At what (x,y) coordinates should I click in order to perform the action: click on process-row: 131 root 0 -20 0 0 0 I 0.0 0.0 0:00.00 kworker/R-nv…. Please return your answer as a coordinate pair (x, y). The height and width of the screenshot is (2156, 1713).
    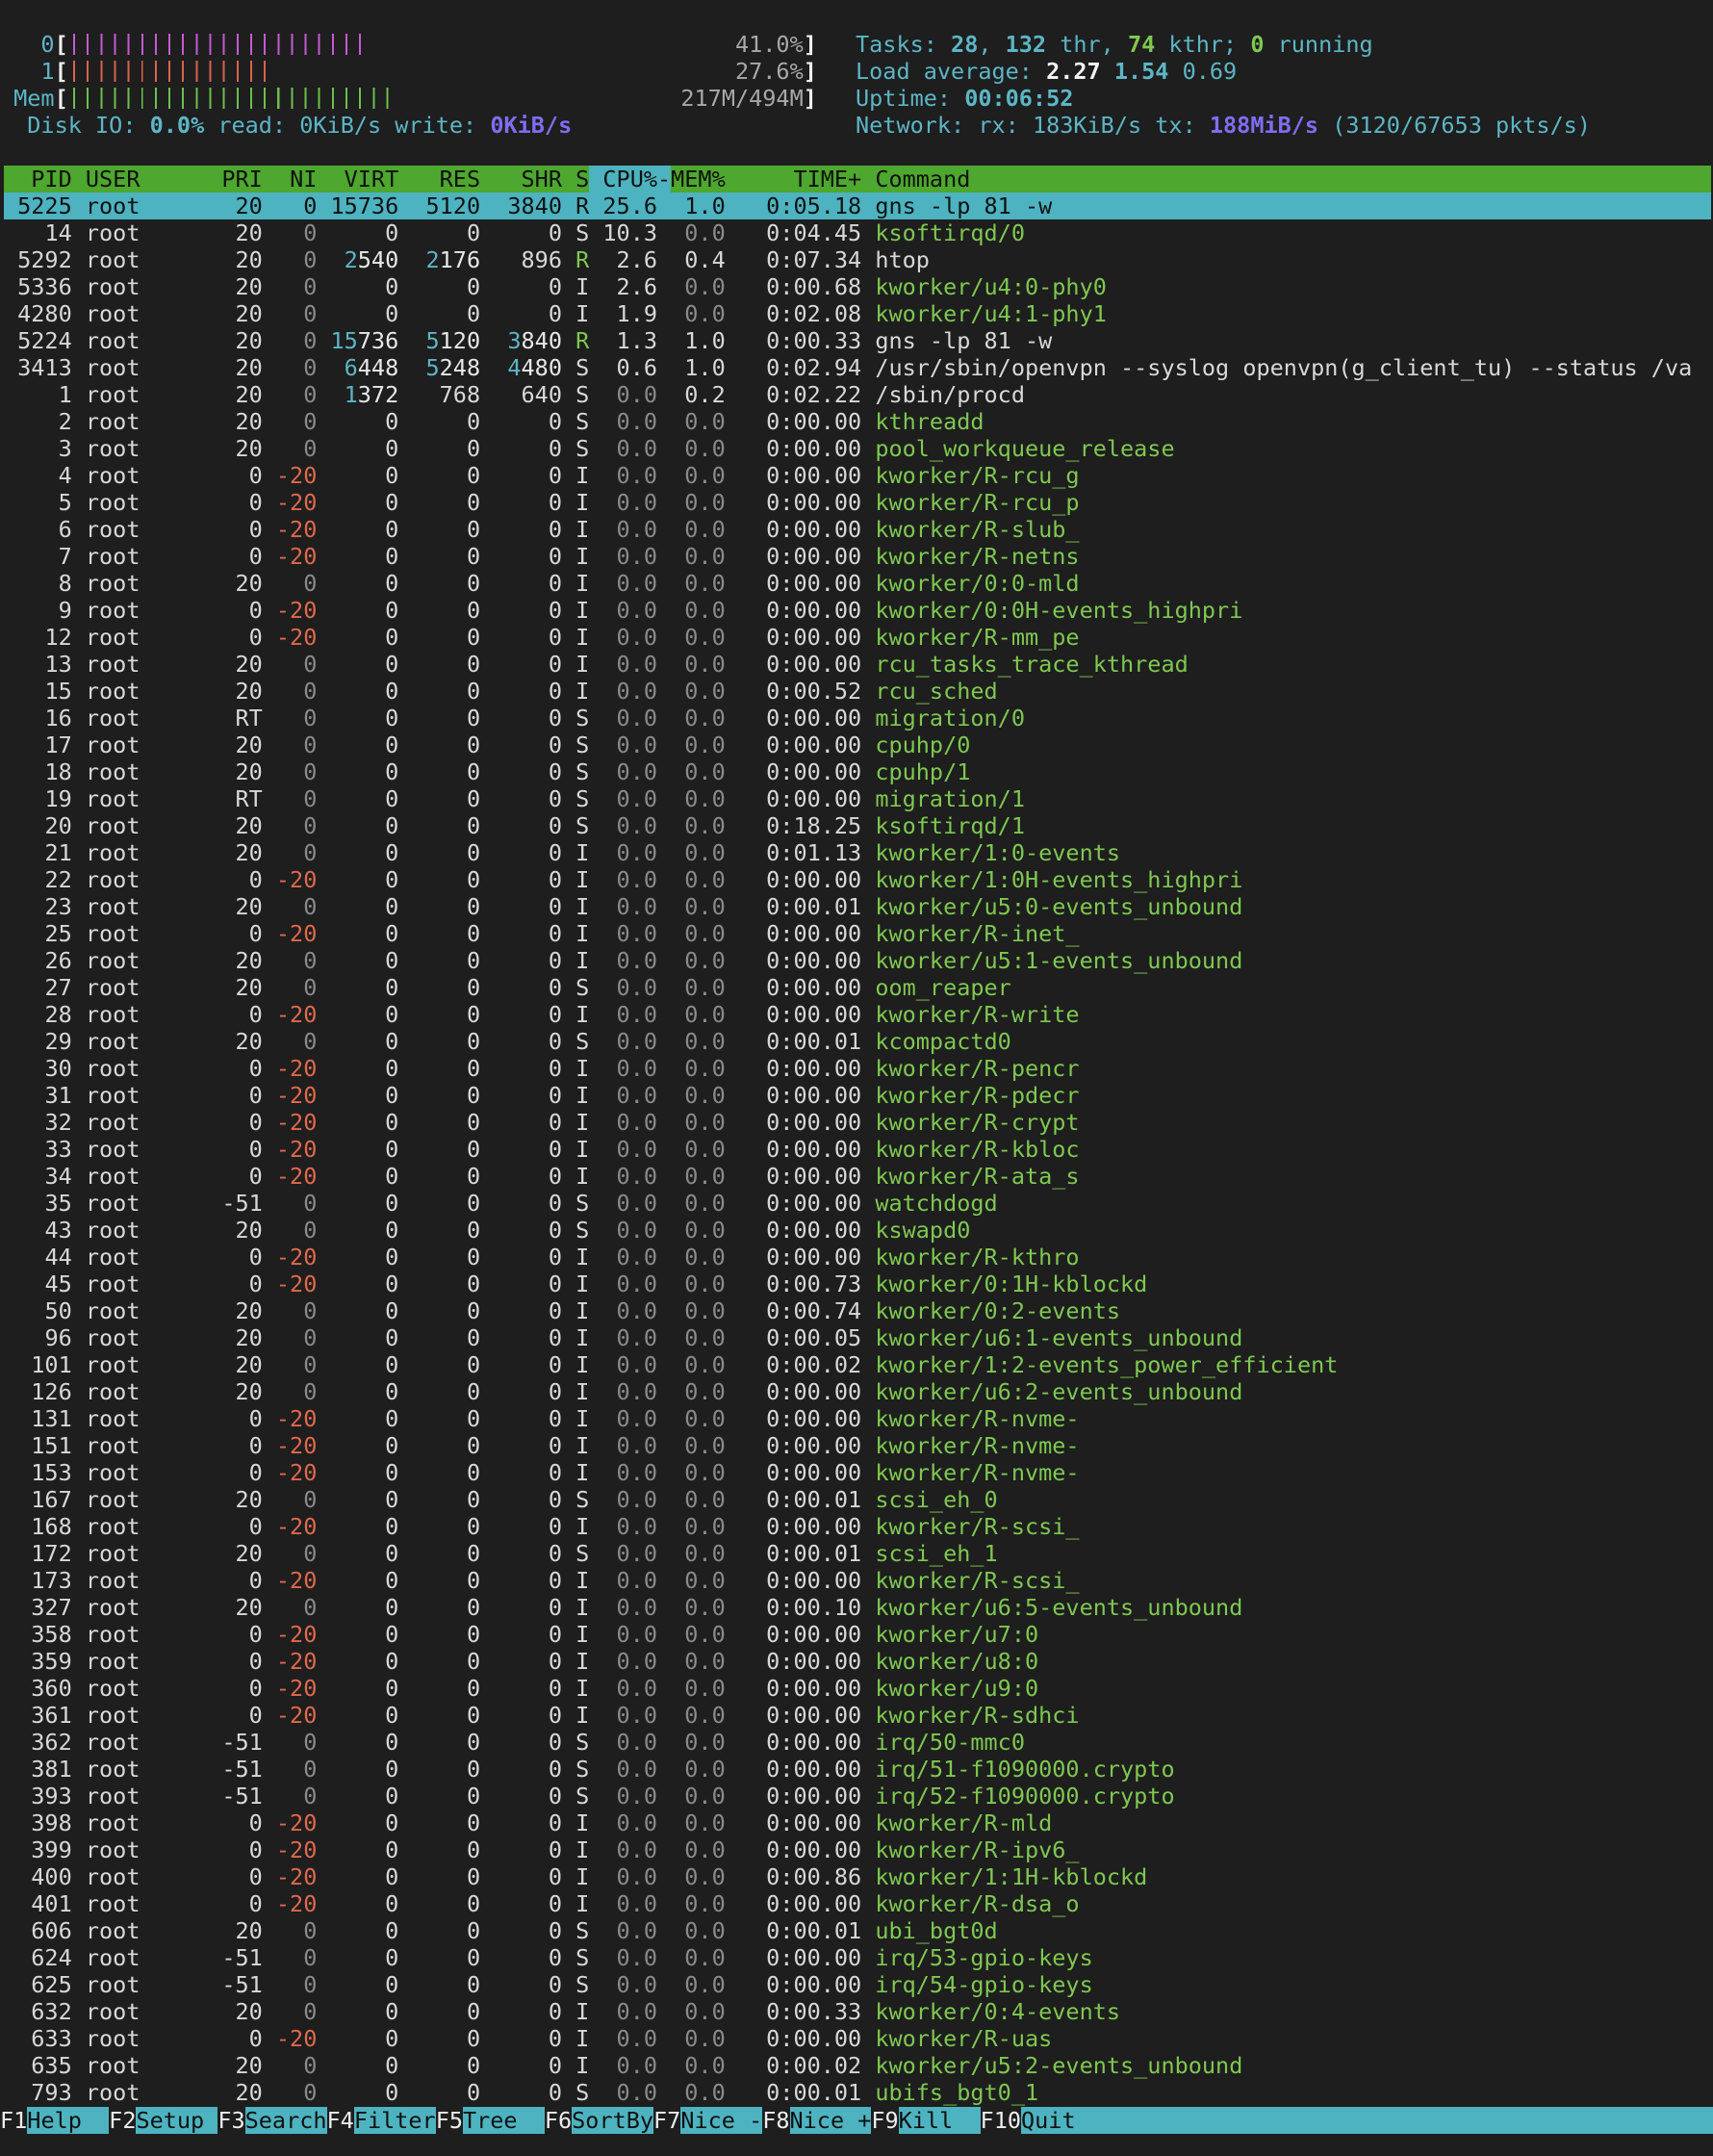
    Looking at the image, I should click on (858, 1418).